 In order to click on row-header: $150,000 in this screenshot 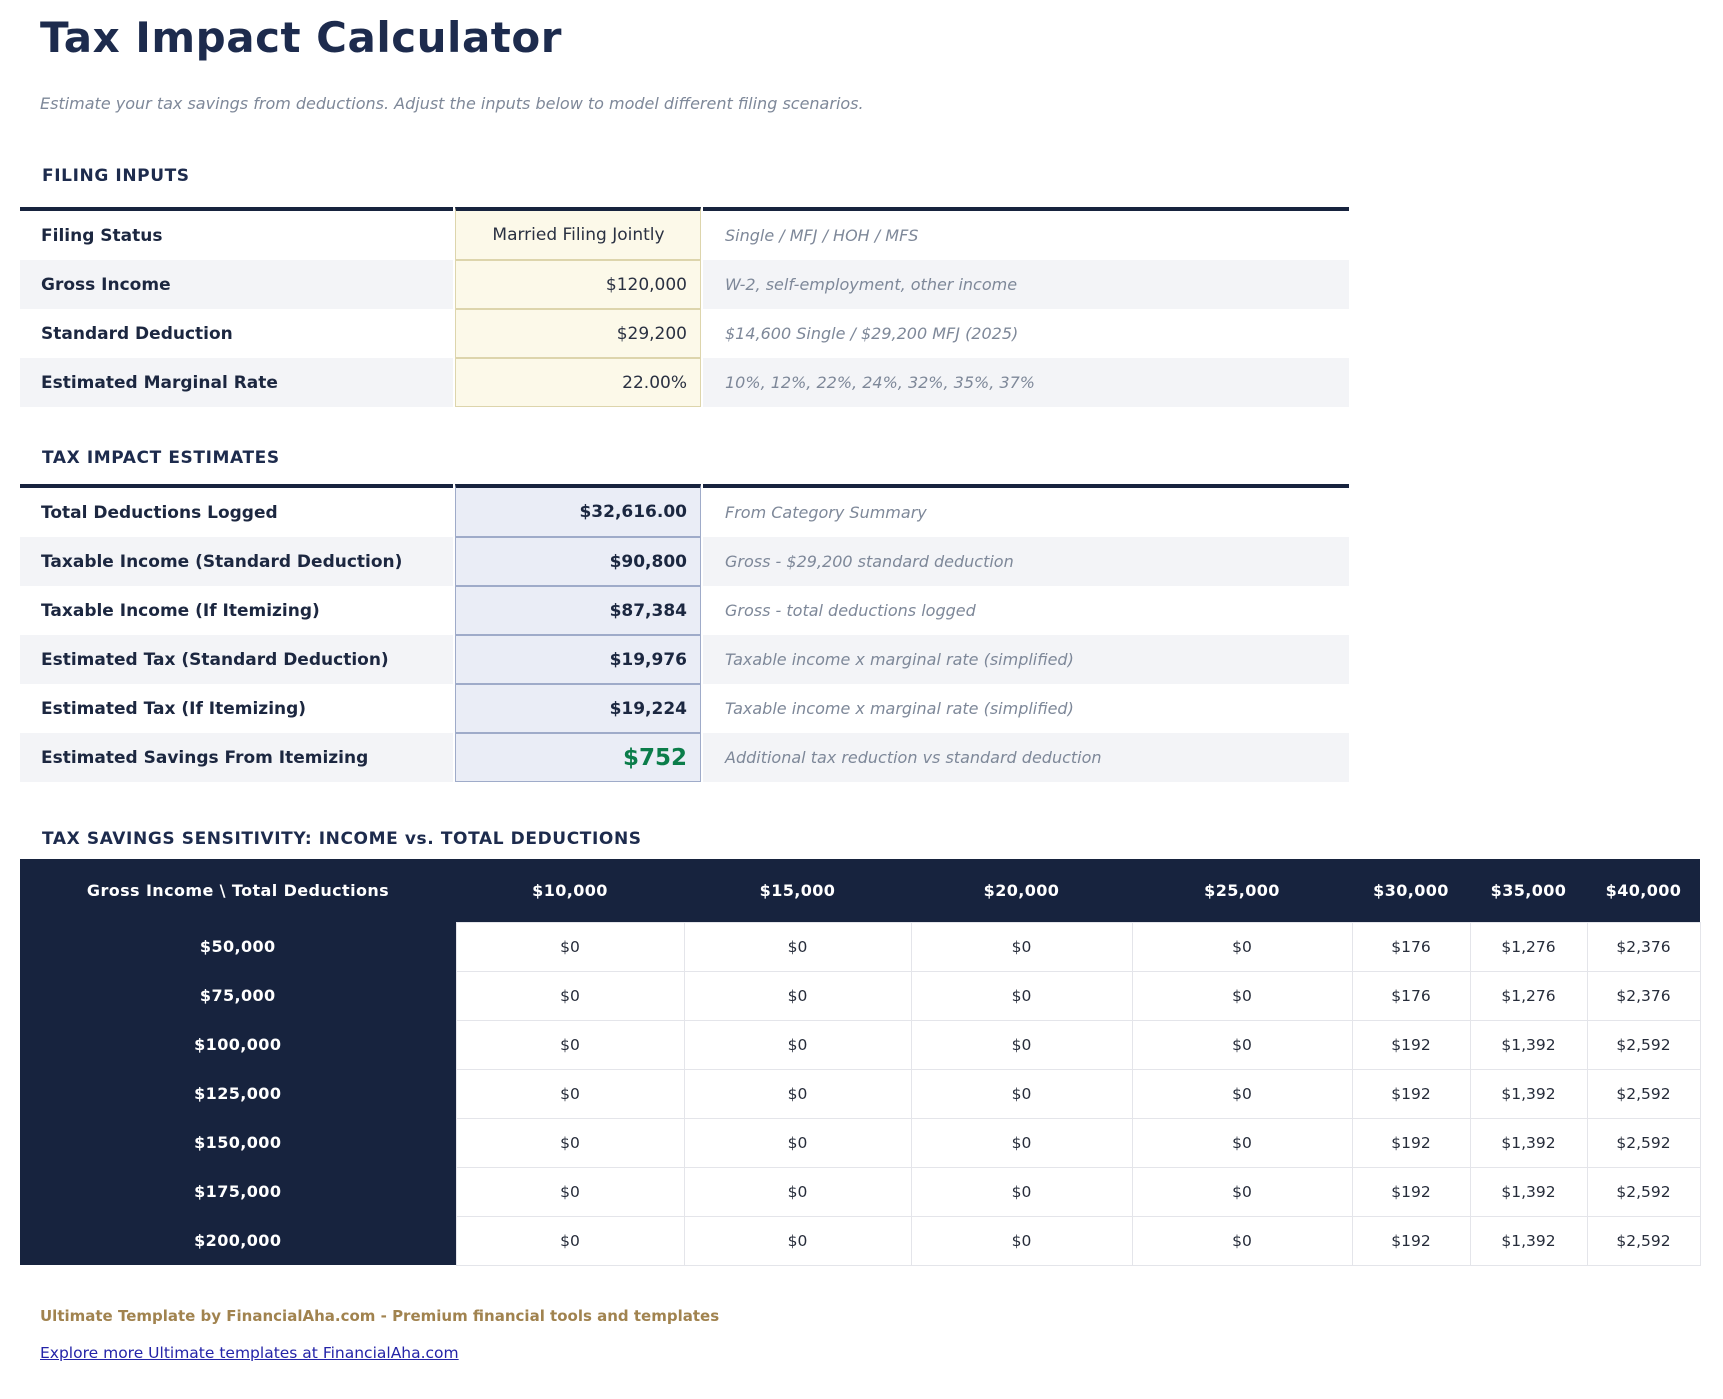, I will do `click(238, 1143)`.